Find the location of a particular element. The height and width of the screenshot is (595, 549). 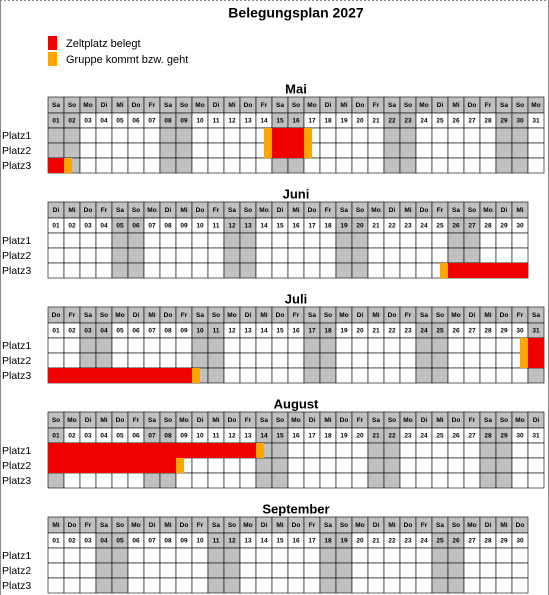

day-number: 09 is located at coordinates (184, 226).